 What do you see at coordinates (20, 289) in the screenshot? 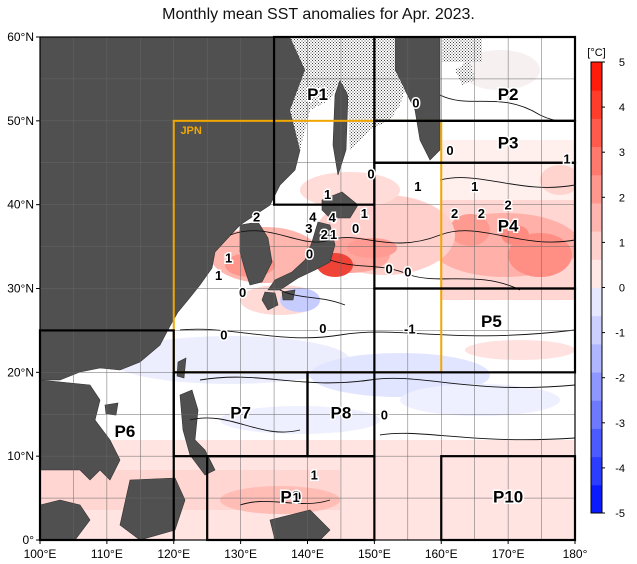
I see `lat-tick-label: 30°N` at bounding box center [20, 289].